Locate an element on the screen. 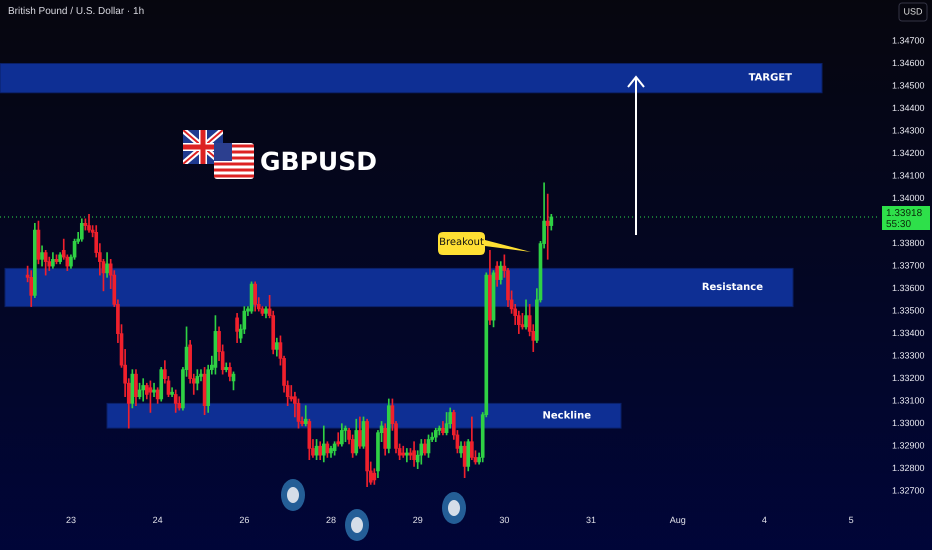  y-tick-label: 1.34100 is located at coordinates (908, 175).